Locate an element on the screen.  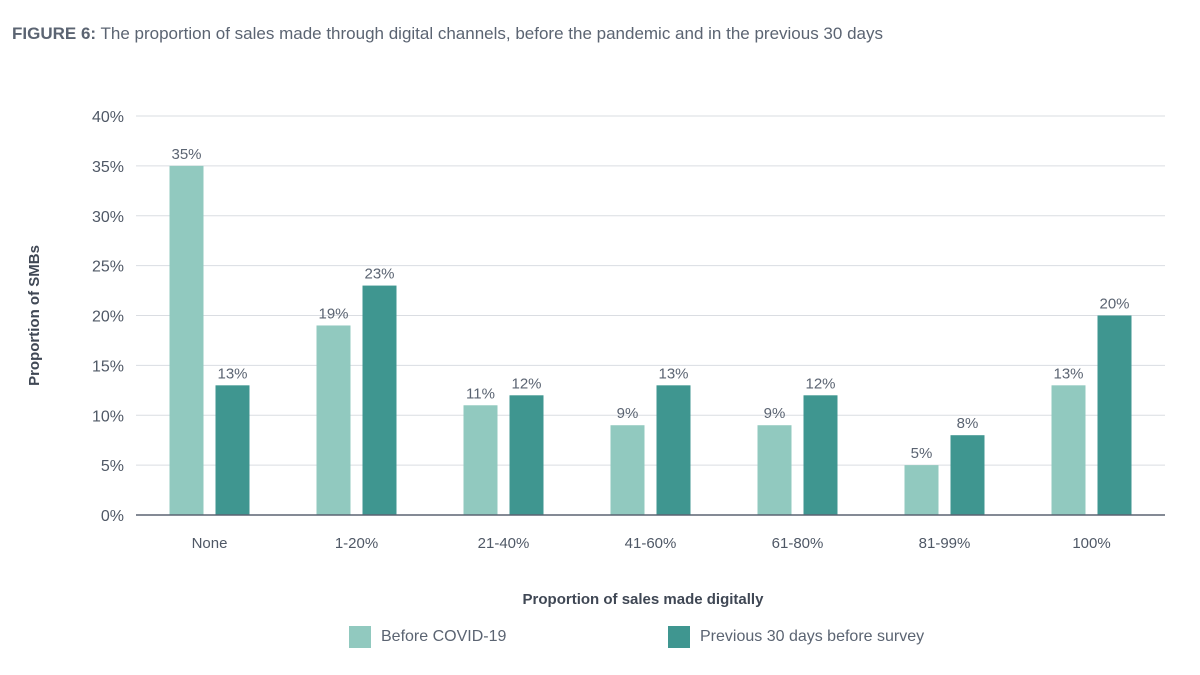
y-tick-label: 20% is located at coordinates (108, 317).